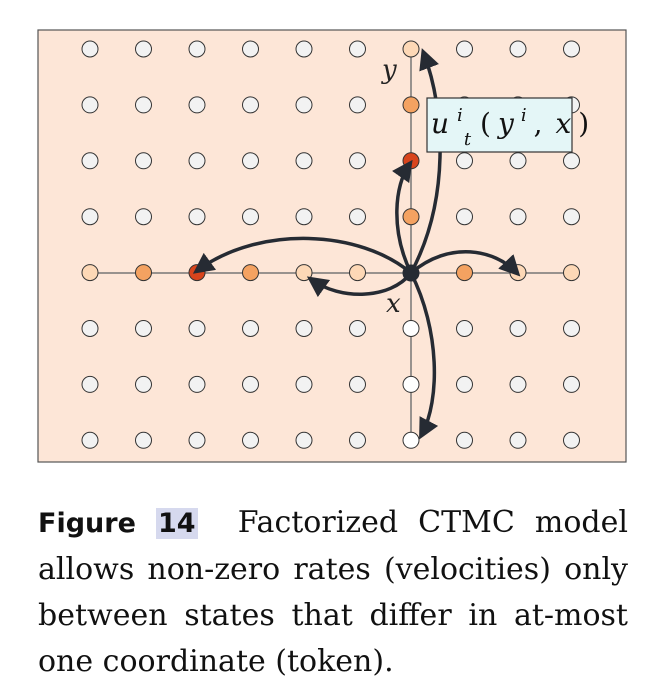 Image resolution: width=663 pixels, height=692 pixels. Describe the element at coordinates (538, 123) in the screenshot. I see `rate-comma: ,` at that location.